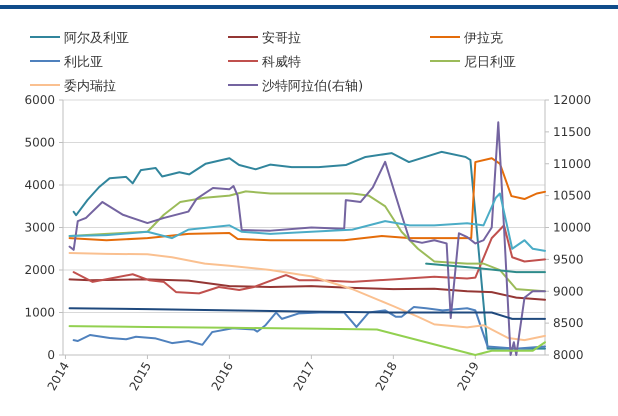 Image resolution: width=618 pixels, height=416 pixels. Describe the element at coordinates (568, 323) in the screenshot. I see `y2-tick-label: 8500` at that location.